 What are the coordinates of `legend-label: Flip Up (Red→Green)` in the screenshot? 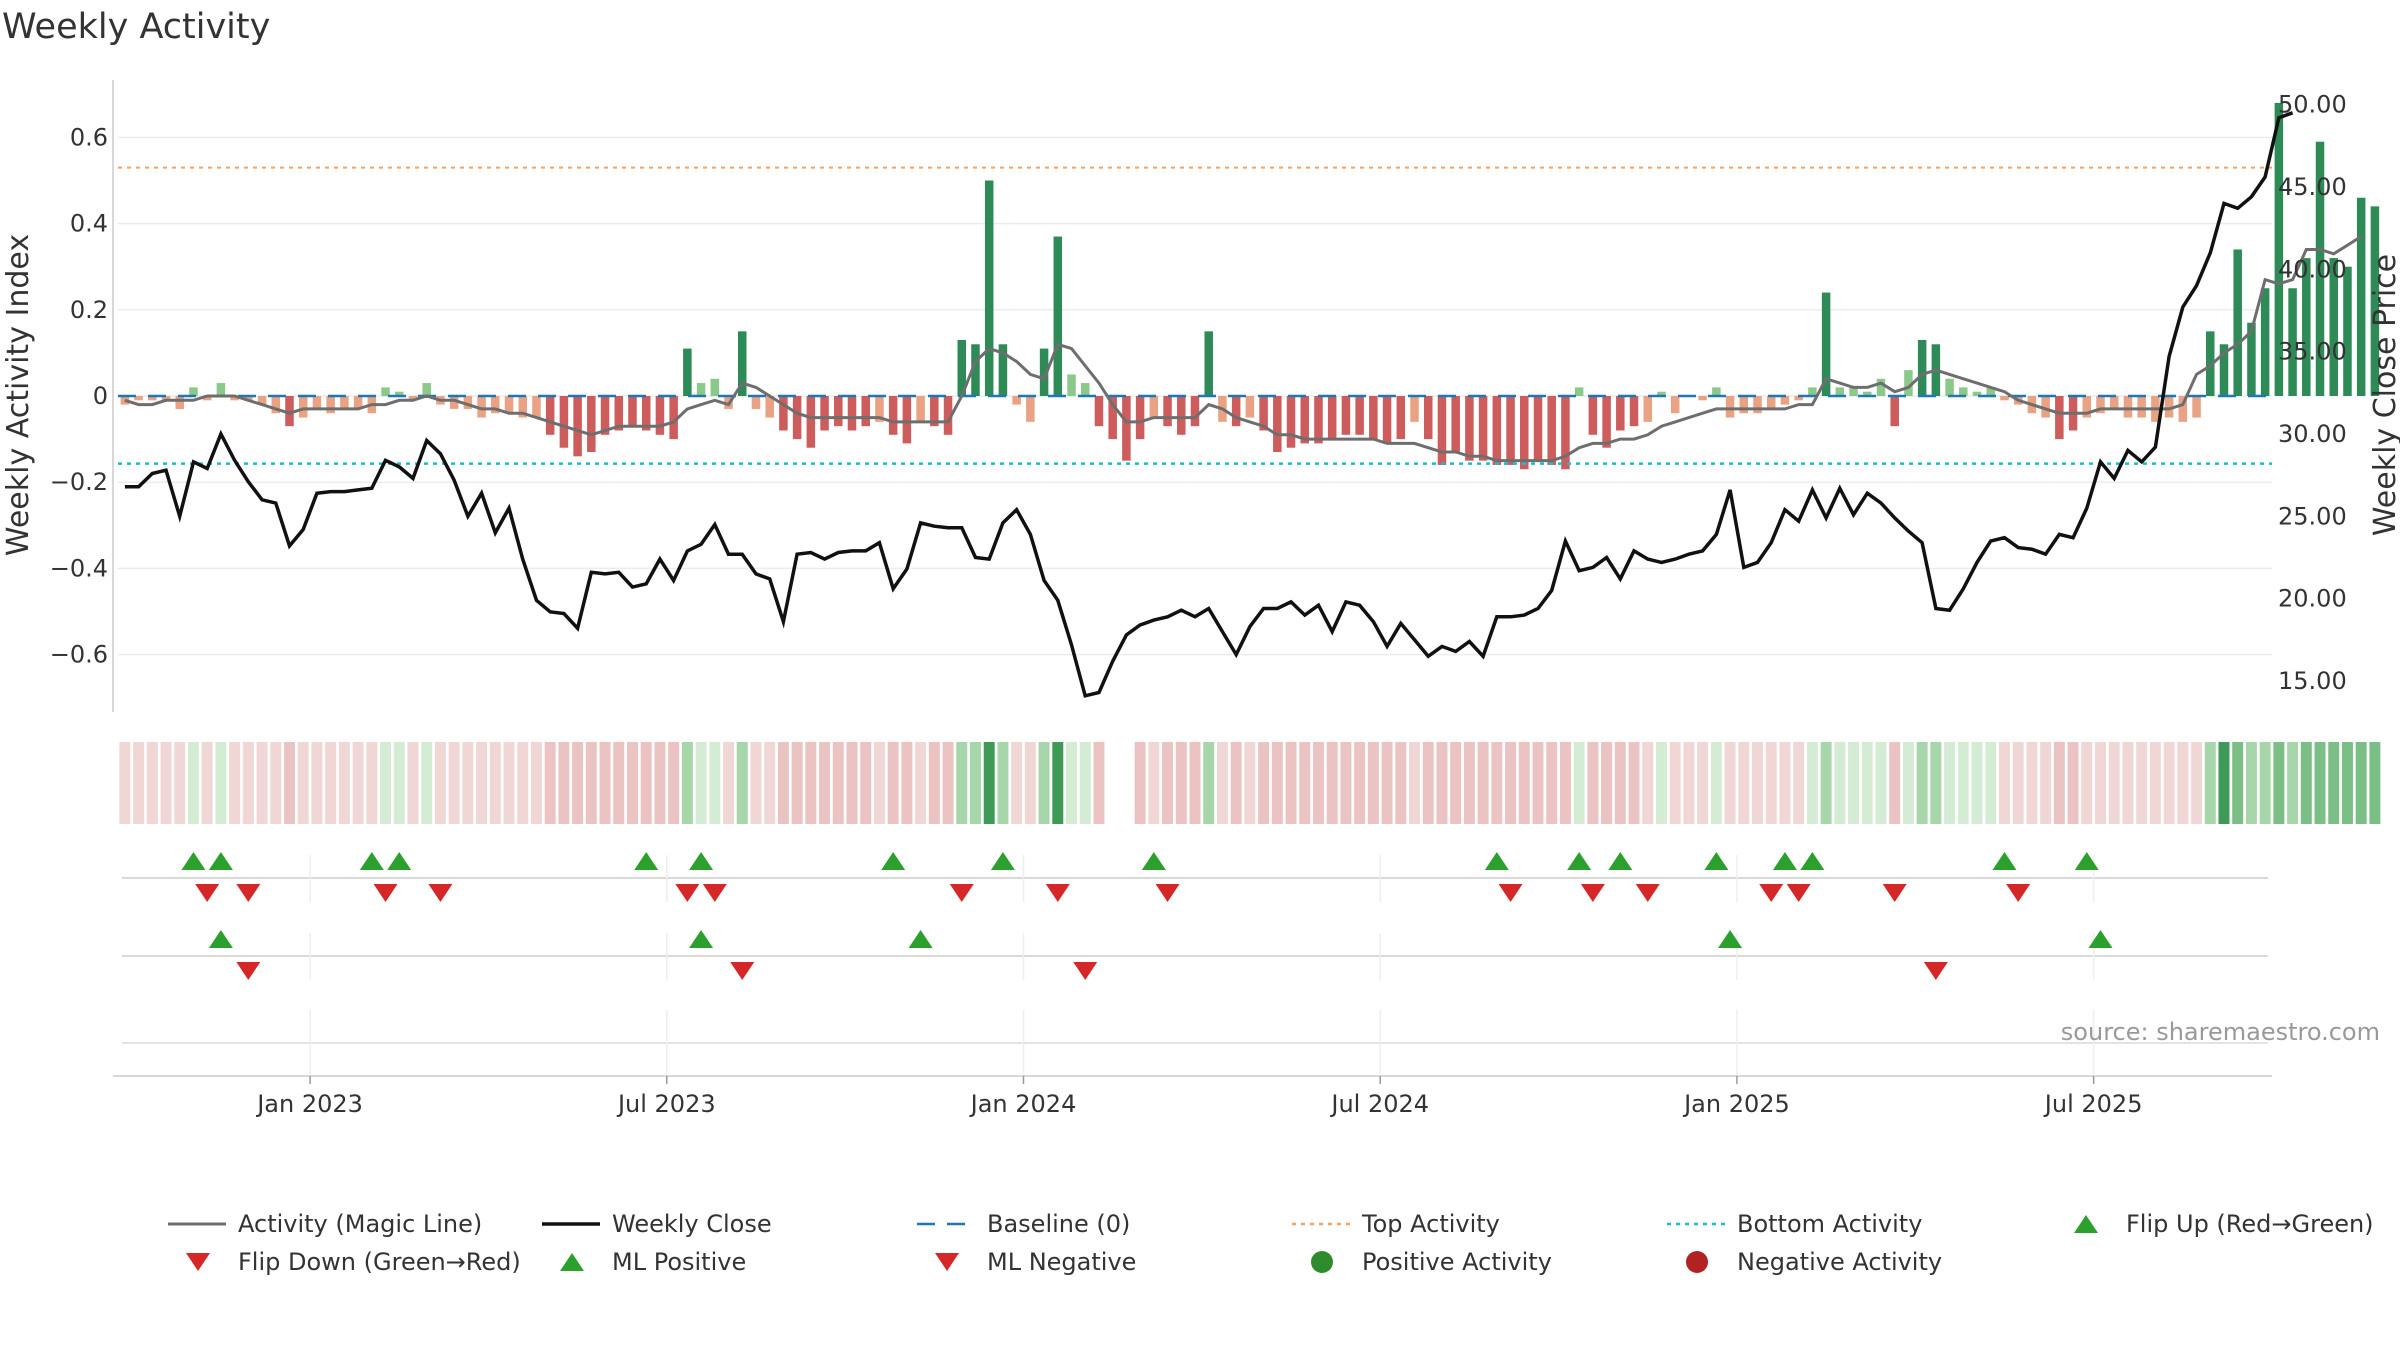 It's located at (2250, 1224).